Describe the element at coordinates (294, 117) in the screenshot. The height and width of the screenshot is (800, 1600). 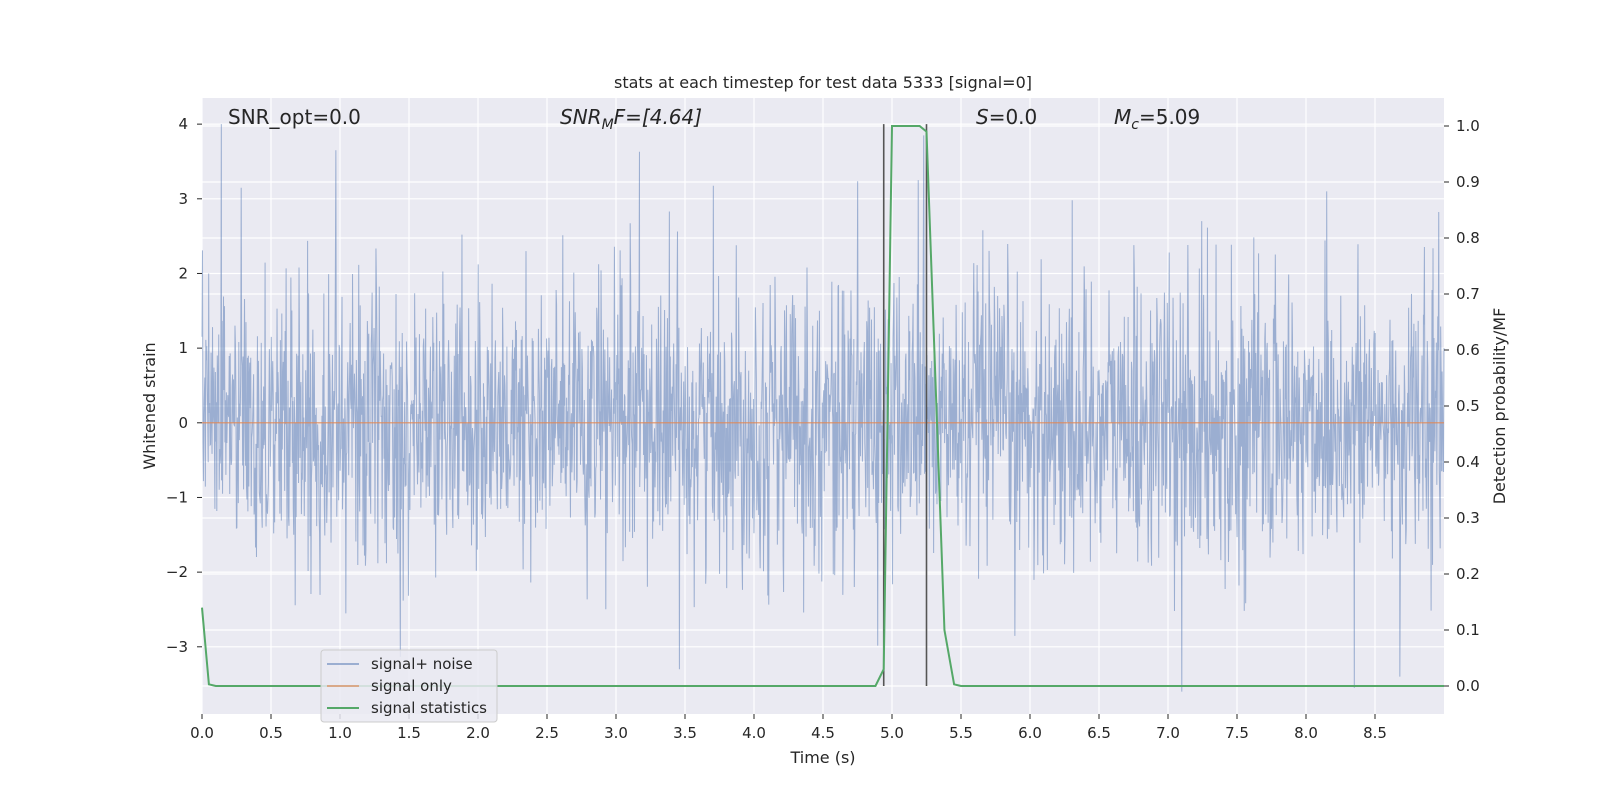
I see `annotation-snr-opt: SNR_opt=0.0` at that location.